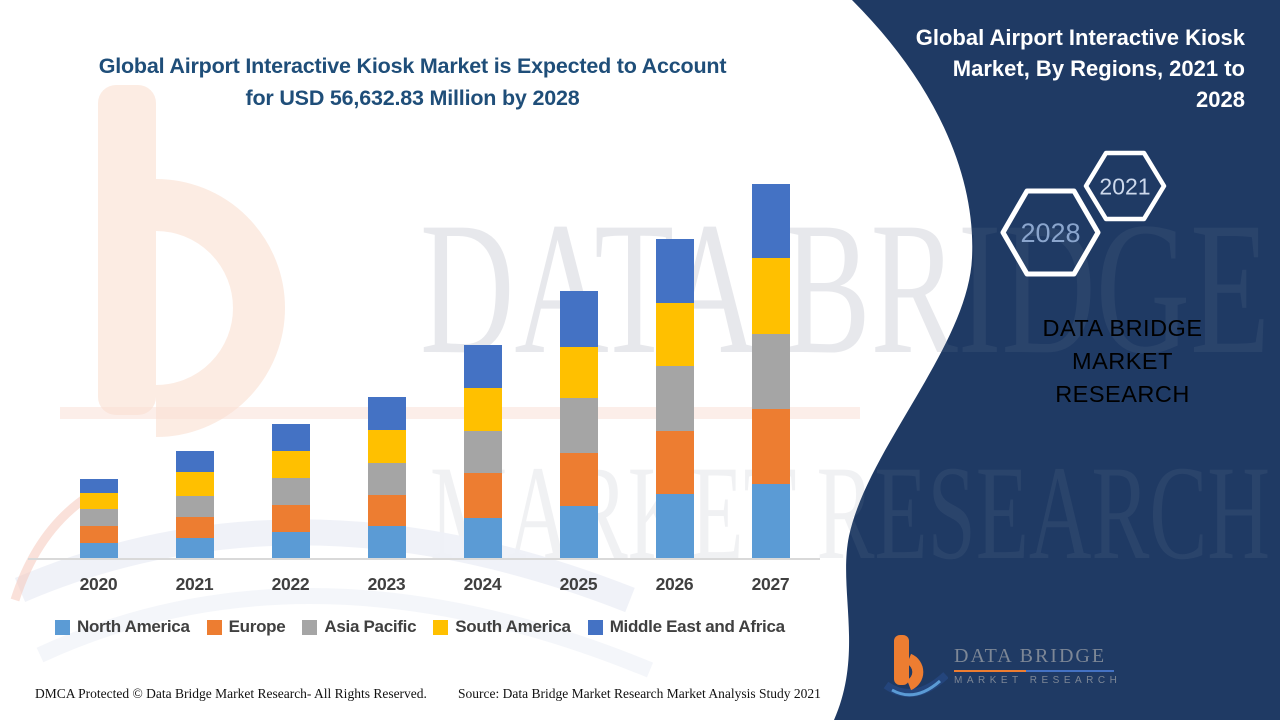 The width and height of the screenshot is (1280, 720). Describe the element at coordinates (482, 584) in the screenshot. I see `x-axis-label-2024: 2024` at that location.